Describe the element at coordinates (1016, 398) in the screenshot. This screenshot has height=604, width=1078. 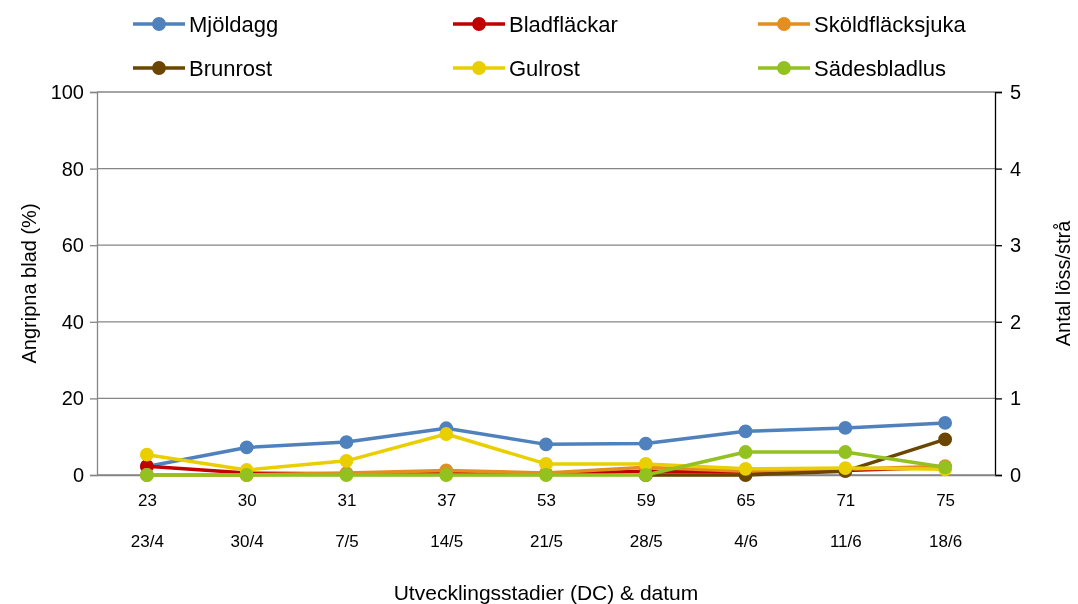
I see `y2-tick-label: 1` at that location.